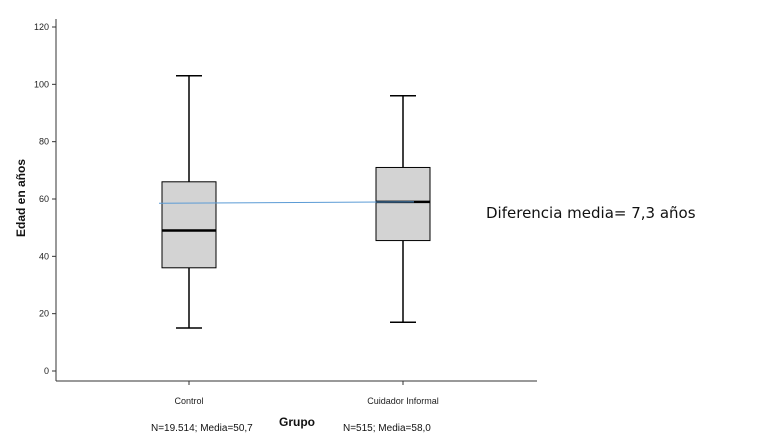 This screenshot has height=443, width=781. What do you see at coordinates (44, 142) in the screenshot?
I see `y-tick-label: 80` at bounding box center [44, 142].